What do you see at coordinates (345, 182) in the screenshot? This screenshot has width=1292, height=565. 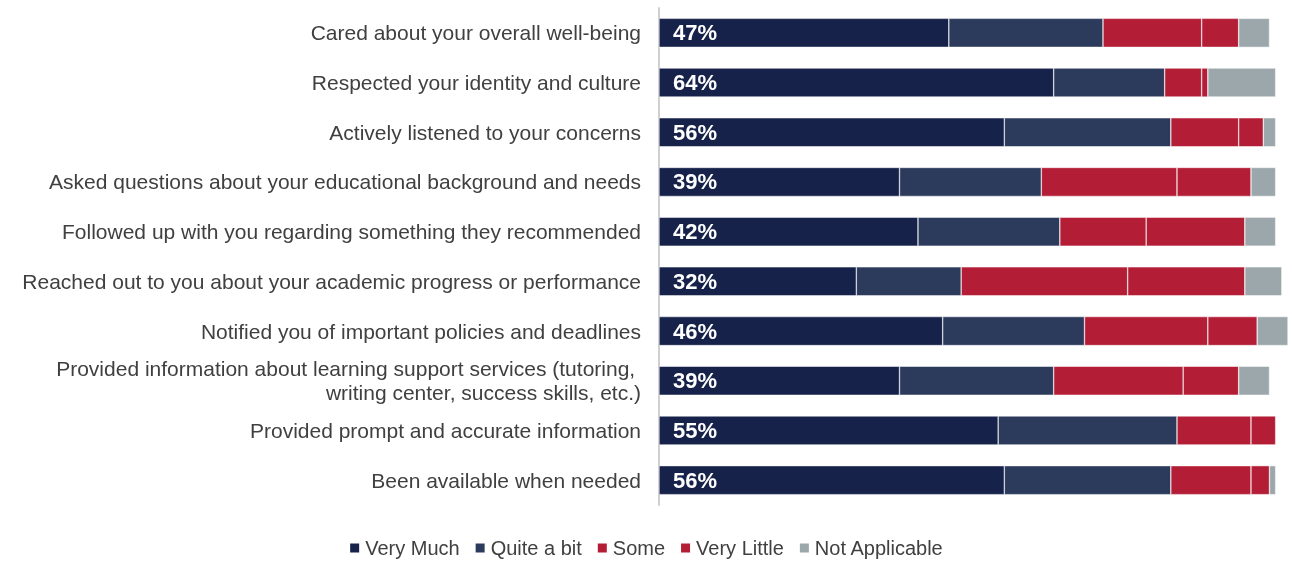 I see `y-tick-label: Asked questions about your educational background and needs` at bounding box center [345, 182].